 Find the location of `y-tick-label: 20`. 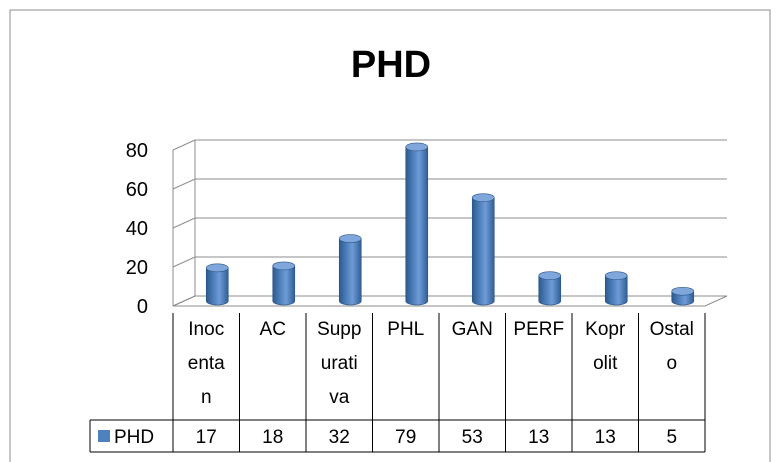

y-tick-label: 20 is located at coordinates (137, 268).